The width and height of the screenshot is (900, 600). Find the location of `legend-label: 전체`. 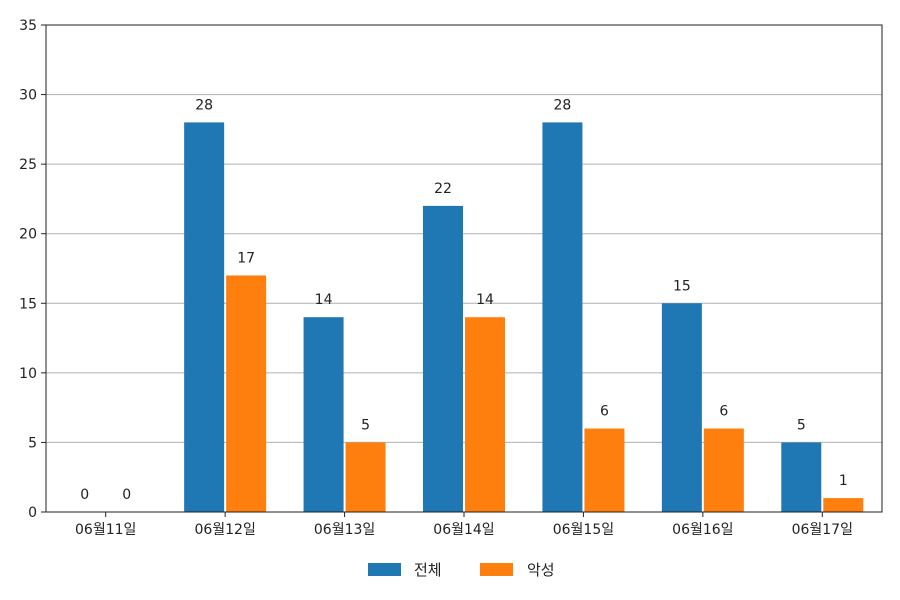

legend-label: 전체 is located at coordinates (428, 570).